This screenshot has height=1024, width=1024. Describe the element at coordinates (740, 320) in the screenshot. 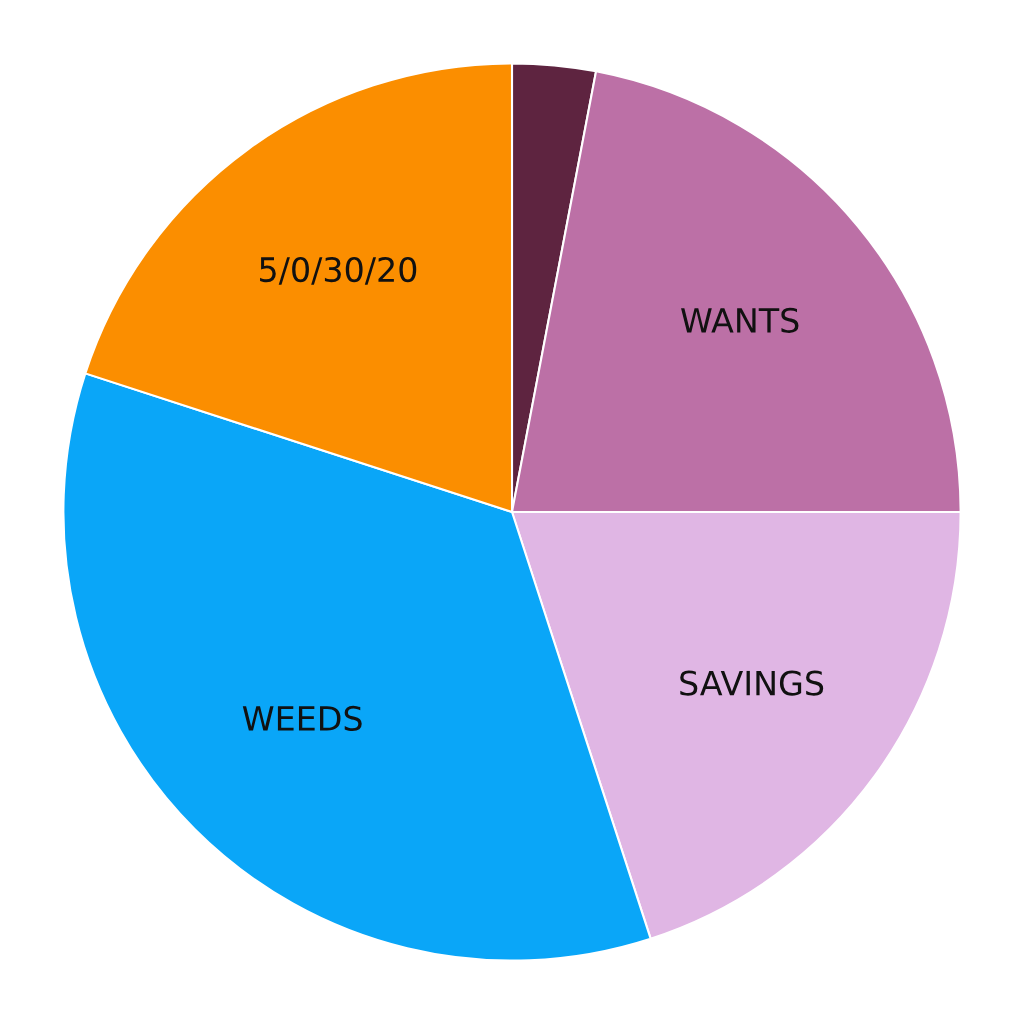

I see `slice-label: WANTS` at that location.